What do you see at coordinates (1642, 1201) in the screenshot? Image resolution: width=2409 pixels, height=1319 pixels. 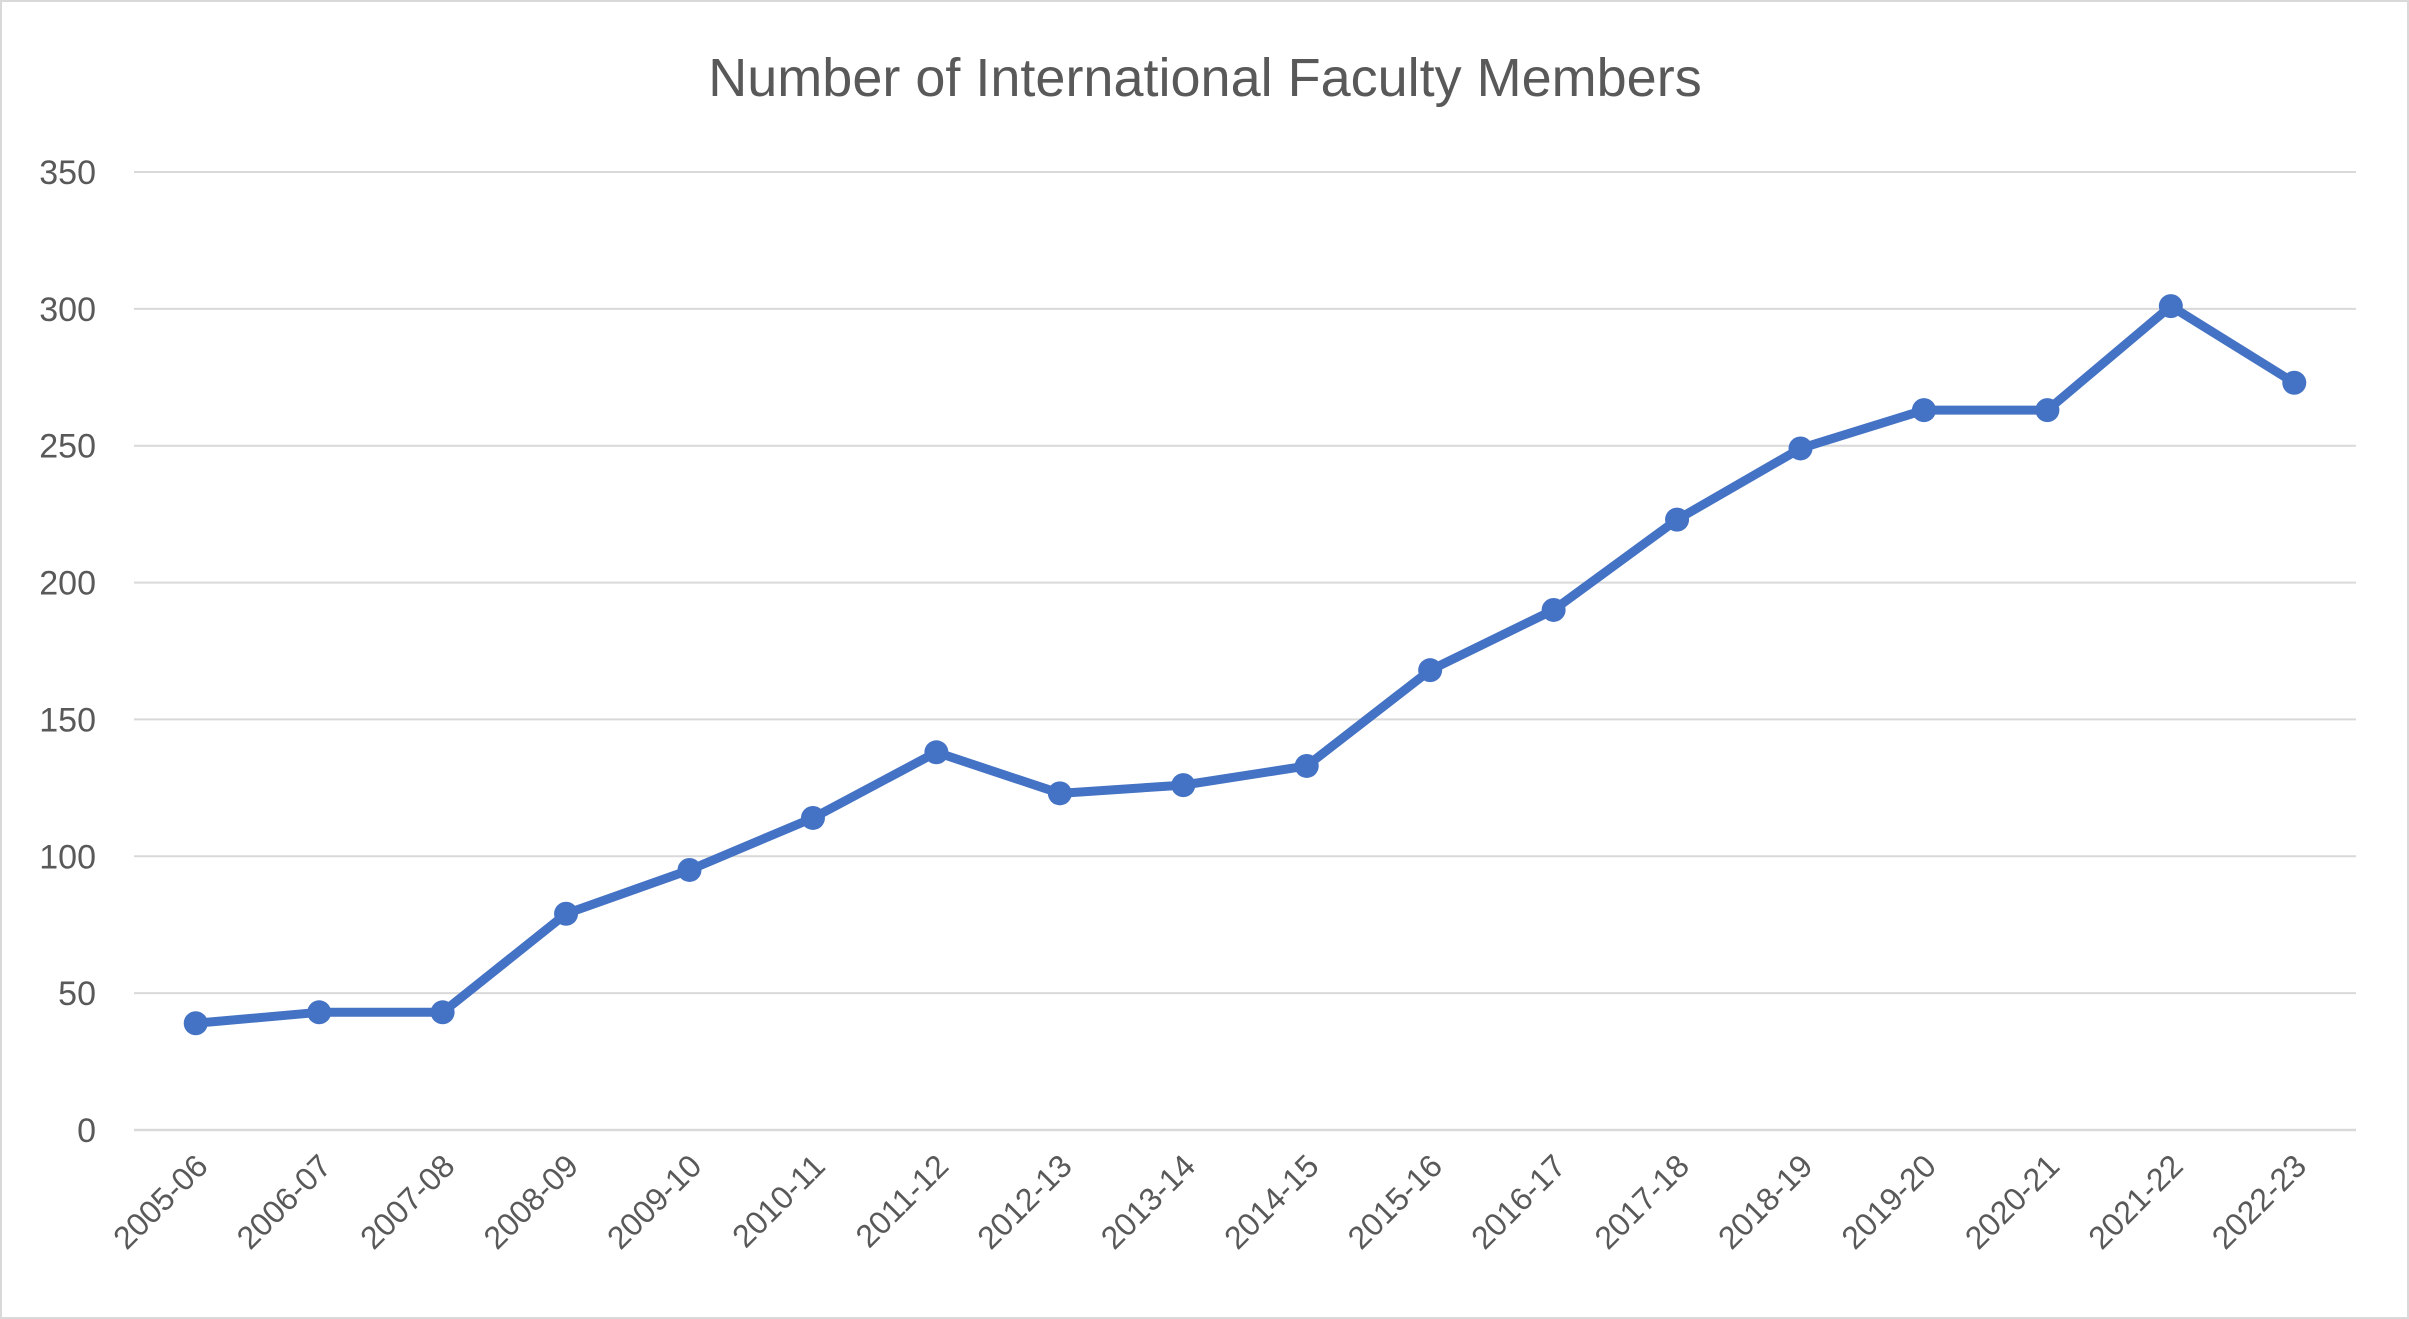 I see `x-tick-label: 2017-18` at bounding box center [1642, 1201].